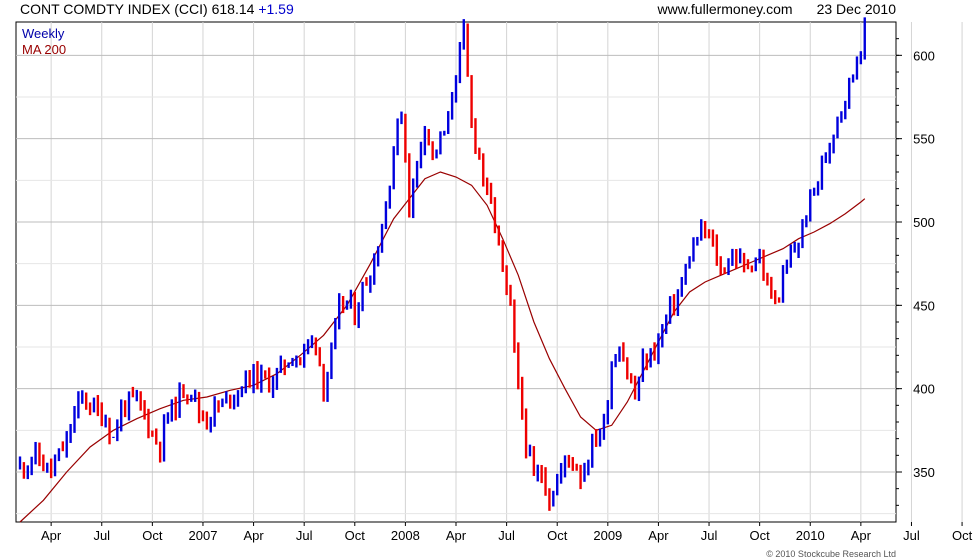 This screenshot has height=560, width=980. Describe the element at coordinates (607, 535) in the screenshot. I see `x-tick-label: 2009` at that location.